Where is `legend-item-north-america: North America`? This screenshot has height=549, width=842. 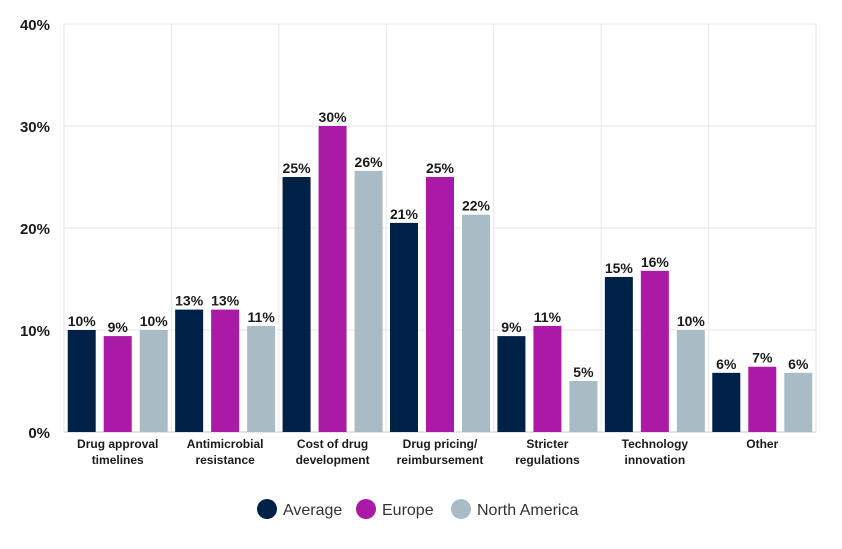 legend-item-north-america: North America is located at coordinates (514, 509).